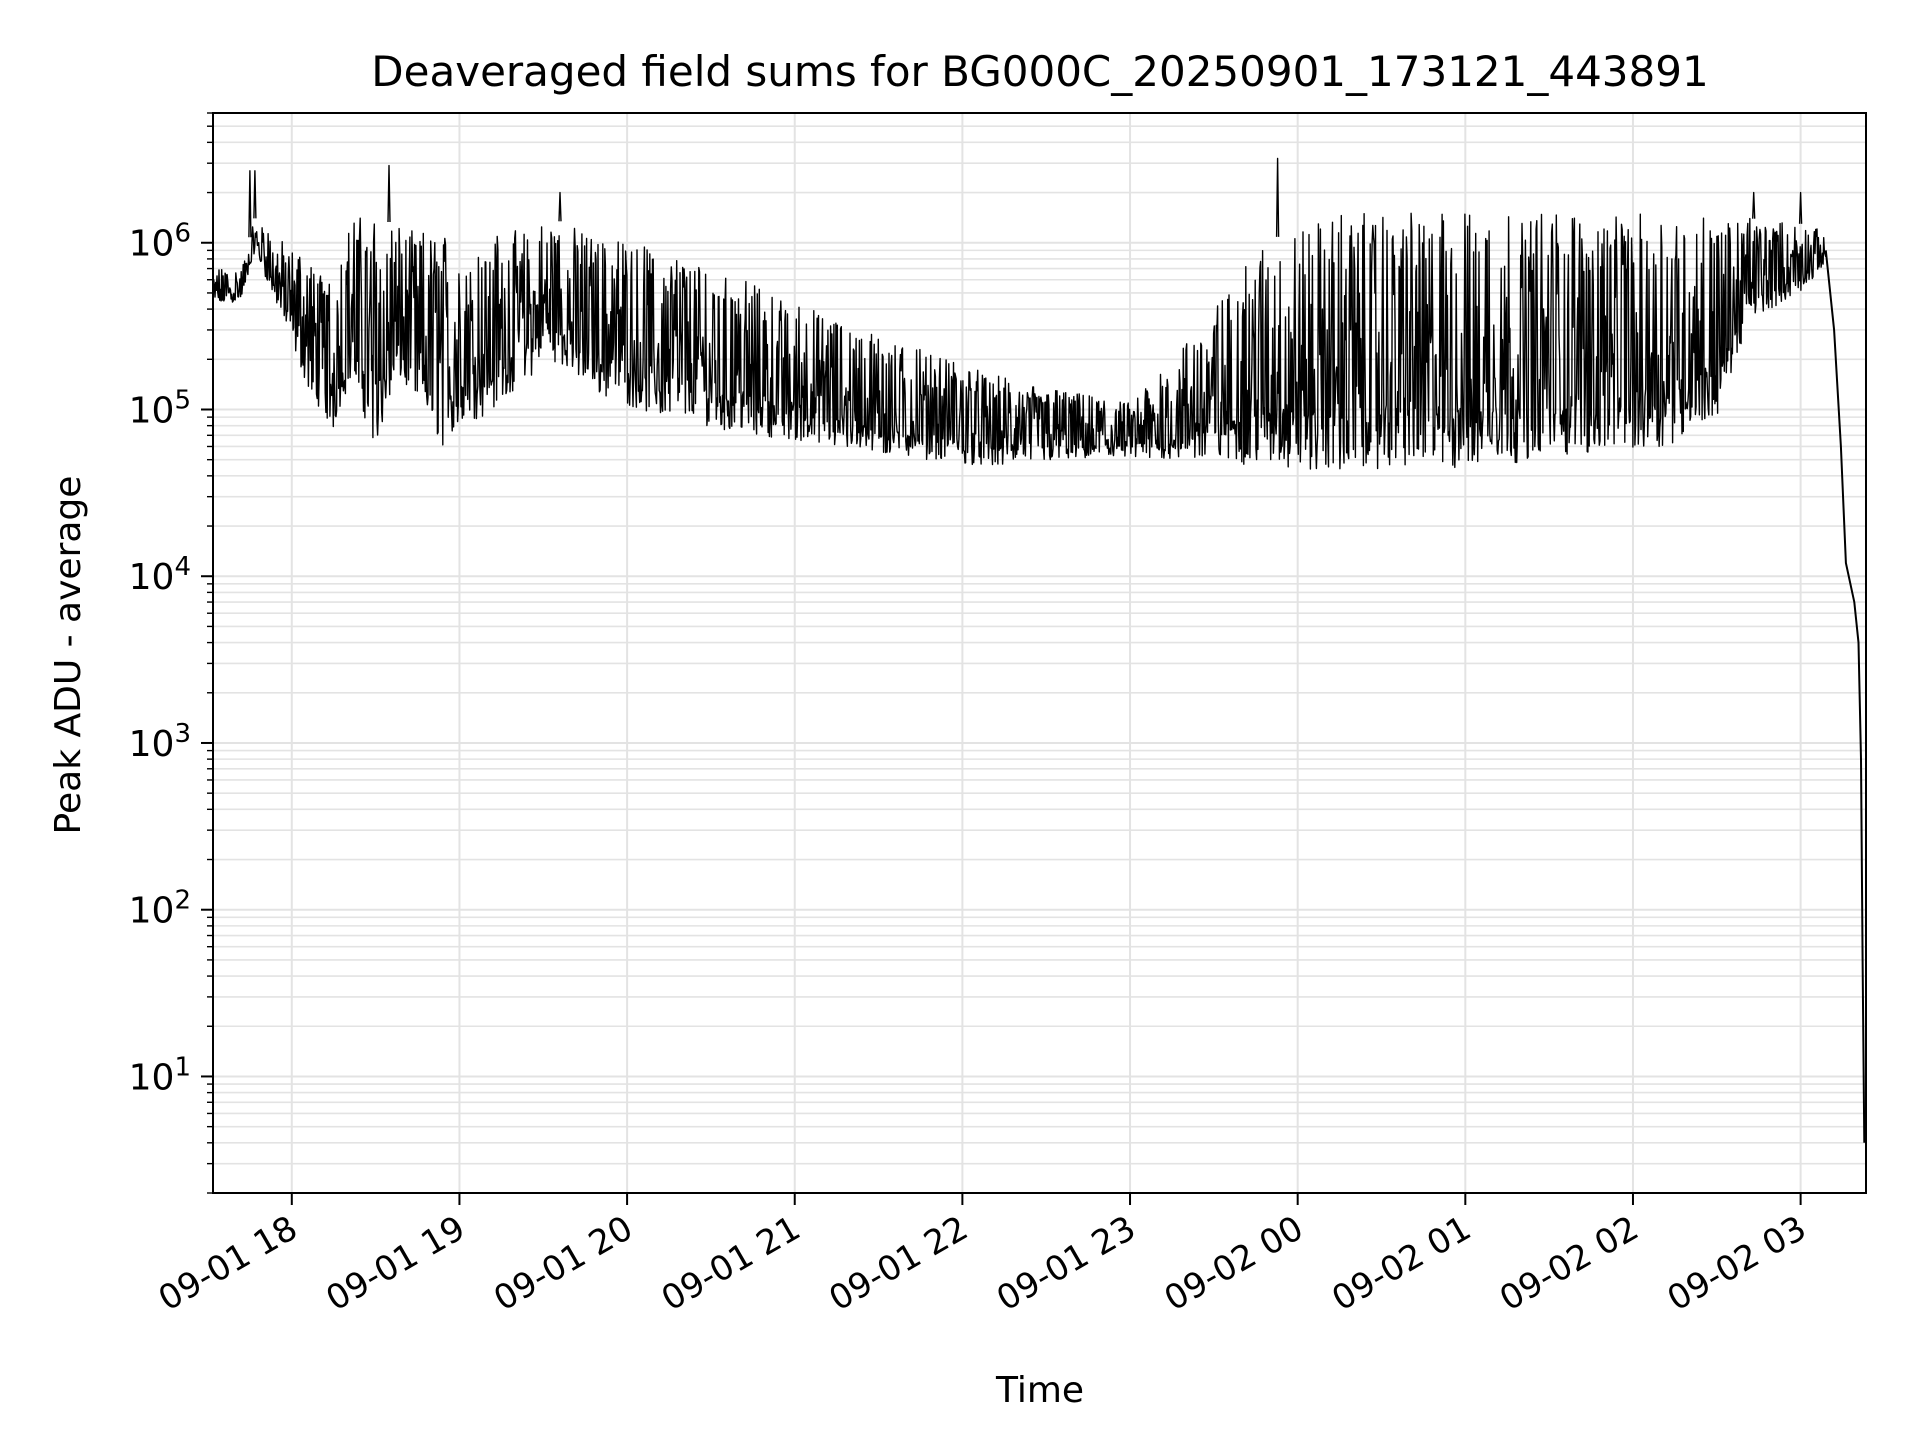 The width and height of the screenshot is (1920, 1440). Describe the element at coordinates (160, 242) in the screenshot. I see `y-tick-label: 106` at that location.